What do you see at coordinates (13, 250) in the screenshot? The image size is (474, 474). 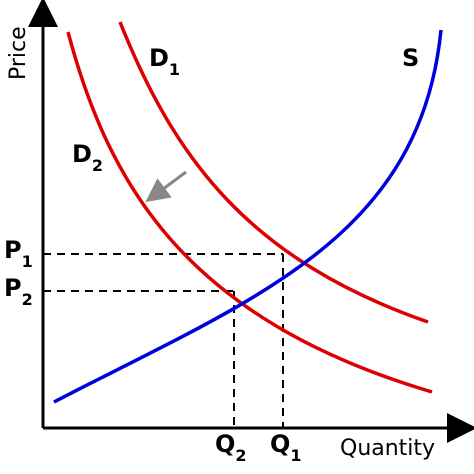 I see `price-p1-letter: P` at bounding box center [13, 250].